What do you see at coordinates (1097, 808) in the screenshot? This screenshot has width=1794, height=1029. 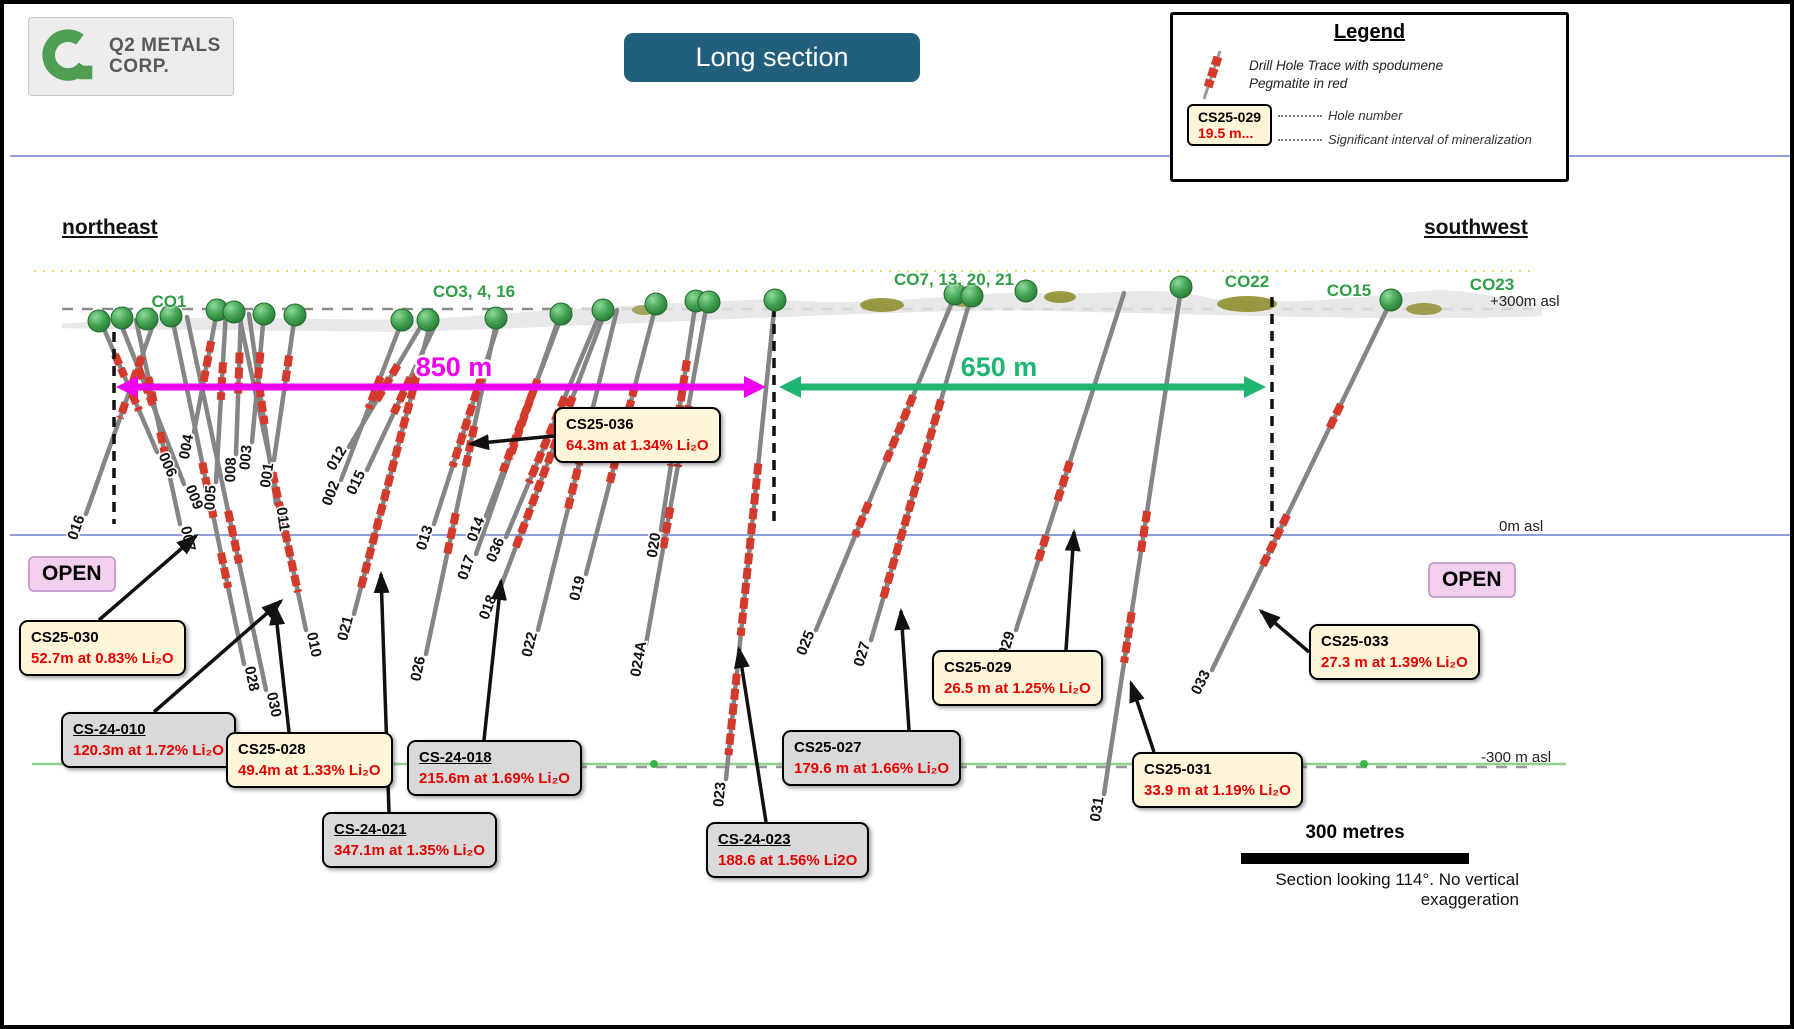 I see `hole-number-label: 031` at bounding box center [1097, 808].